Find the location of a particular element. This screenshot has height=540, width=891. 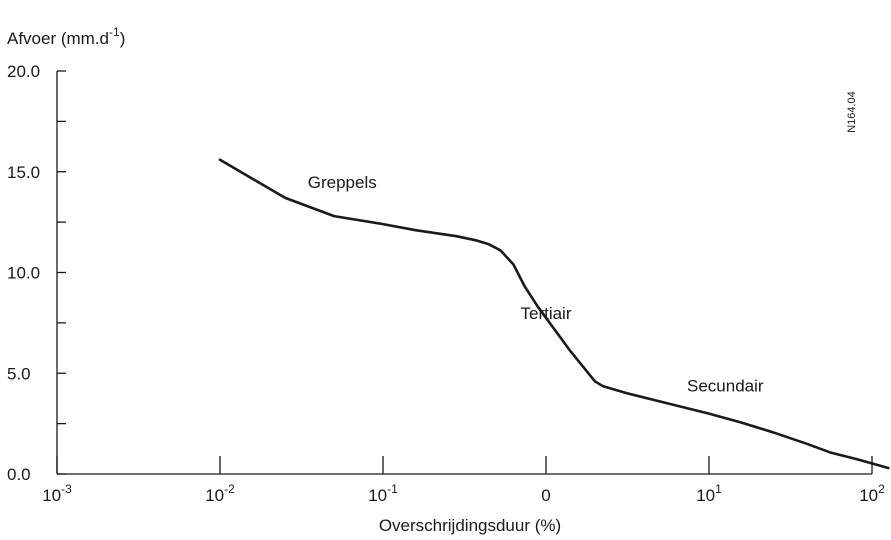

y-axis-ticks: 0.0 5.0 10.0 15.0 20.0 is located at coordinates (36, 273).